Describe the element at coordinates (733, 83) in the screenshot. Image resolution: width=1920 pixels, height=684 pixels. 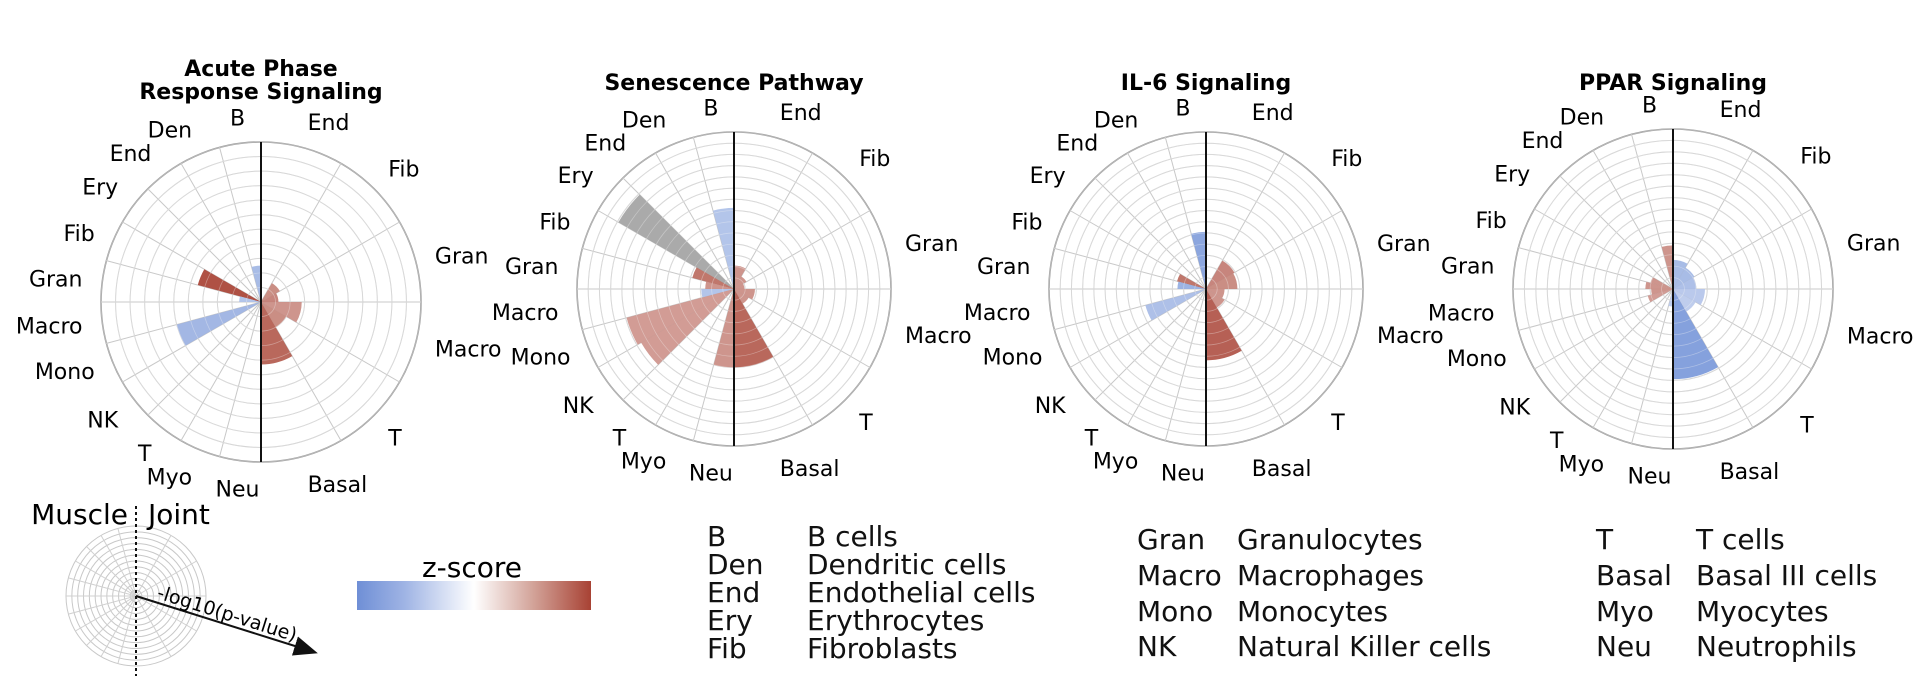
I see `chart-title: Senescence Pathway` at that location.